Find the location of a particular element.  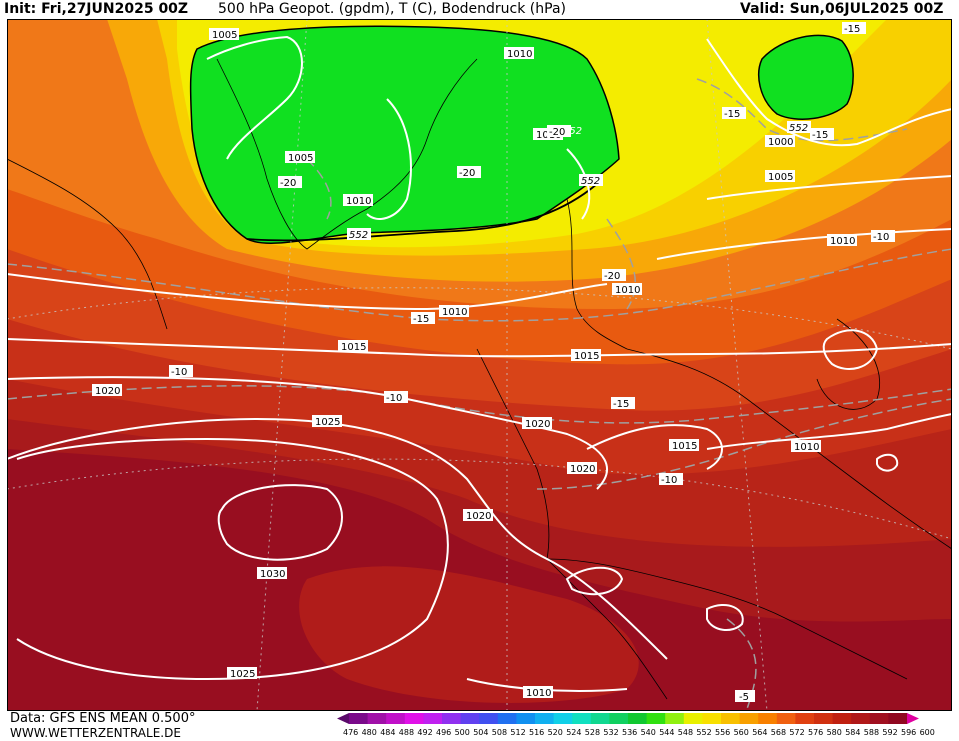

legend-tick-label: 528 is located at coordinates (592, 732).